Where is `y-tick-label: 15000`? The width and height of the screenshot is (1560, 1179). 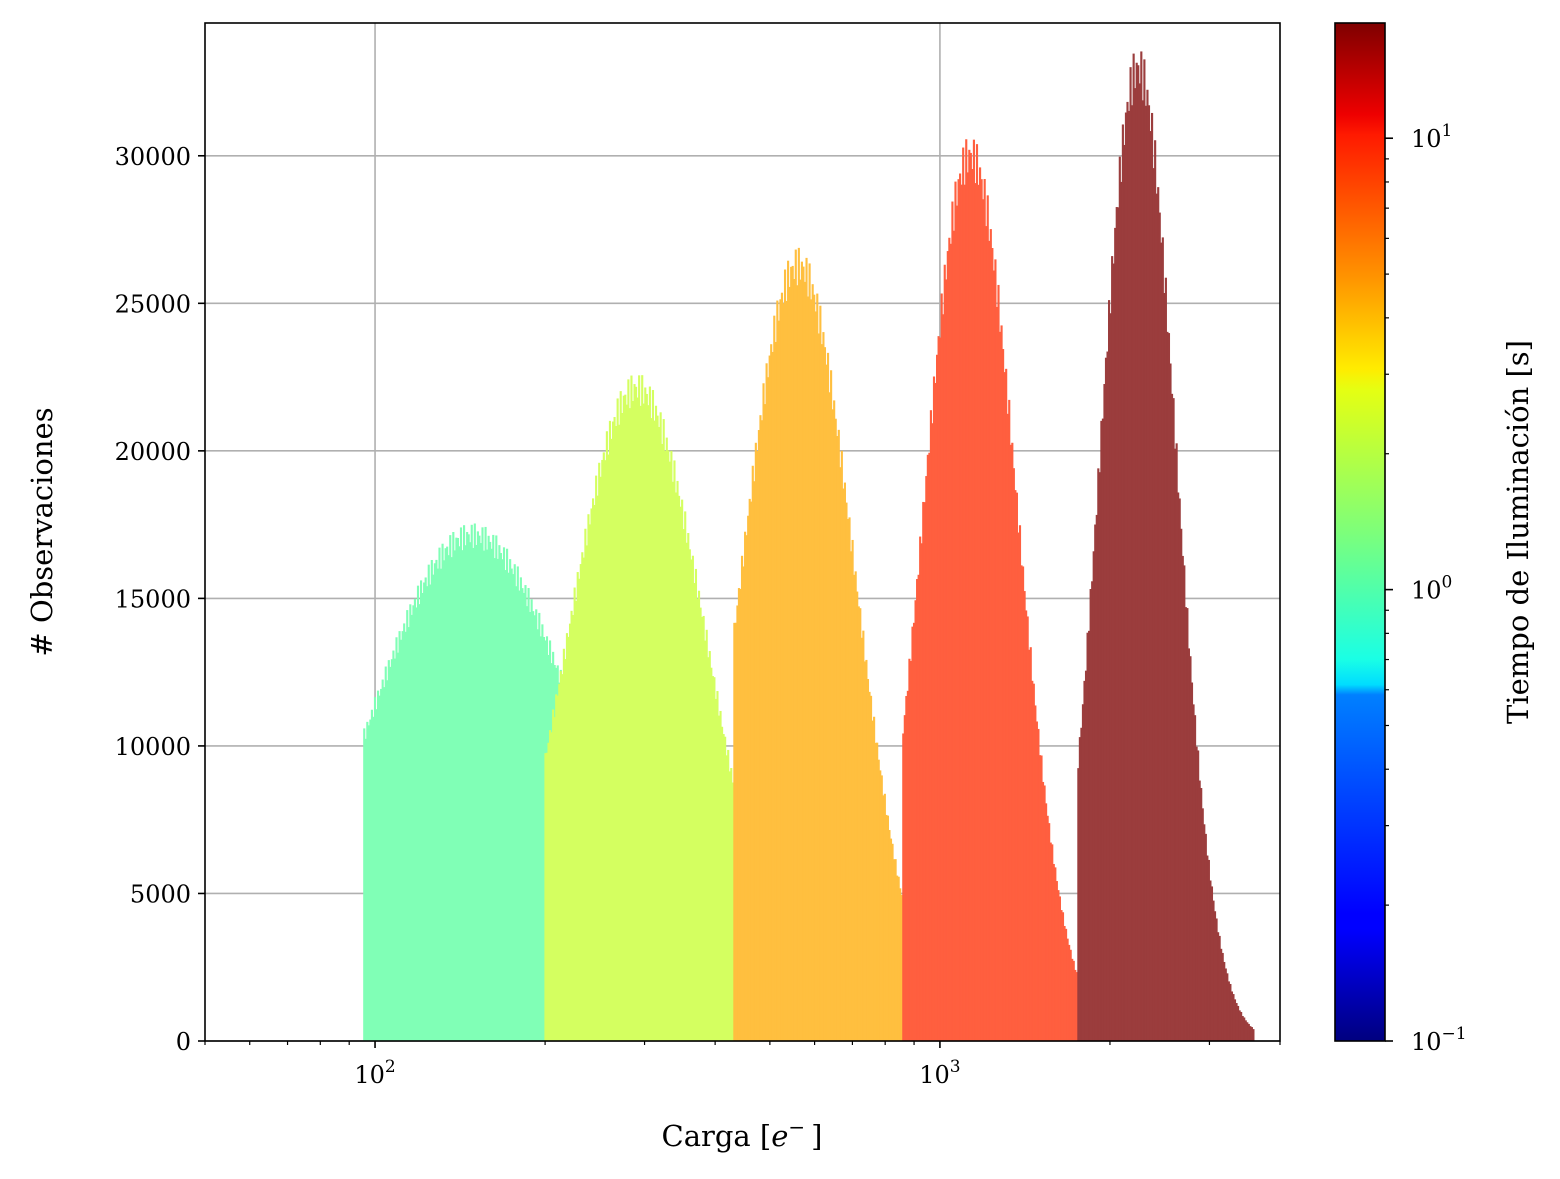 y-tick-label: 15000 is located at coordinates (153, 599).